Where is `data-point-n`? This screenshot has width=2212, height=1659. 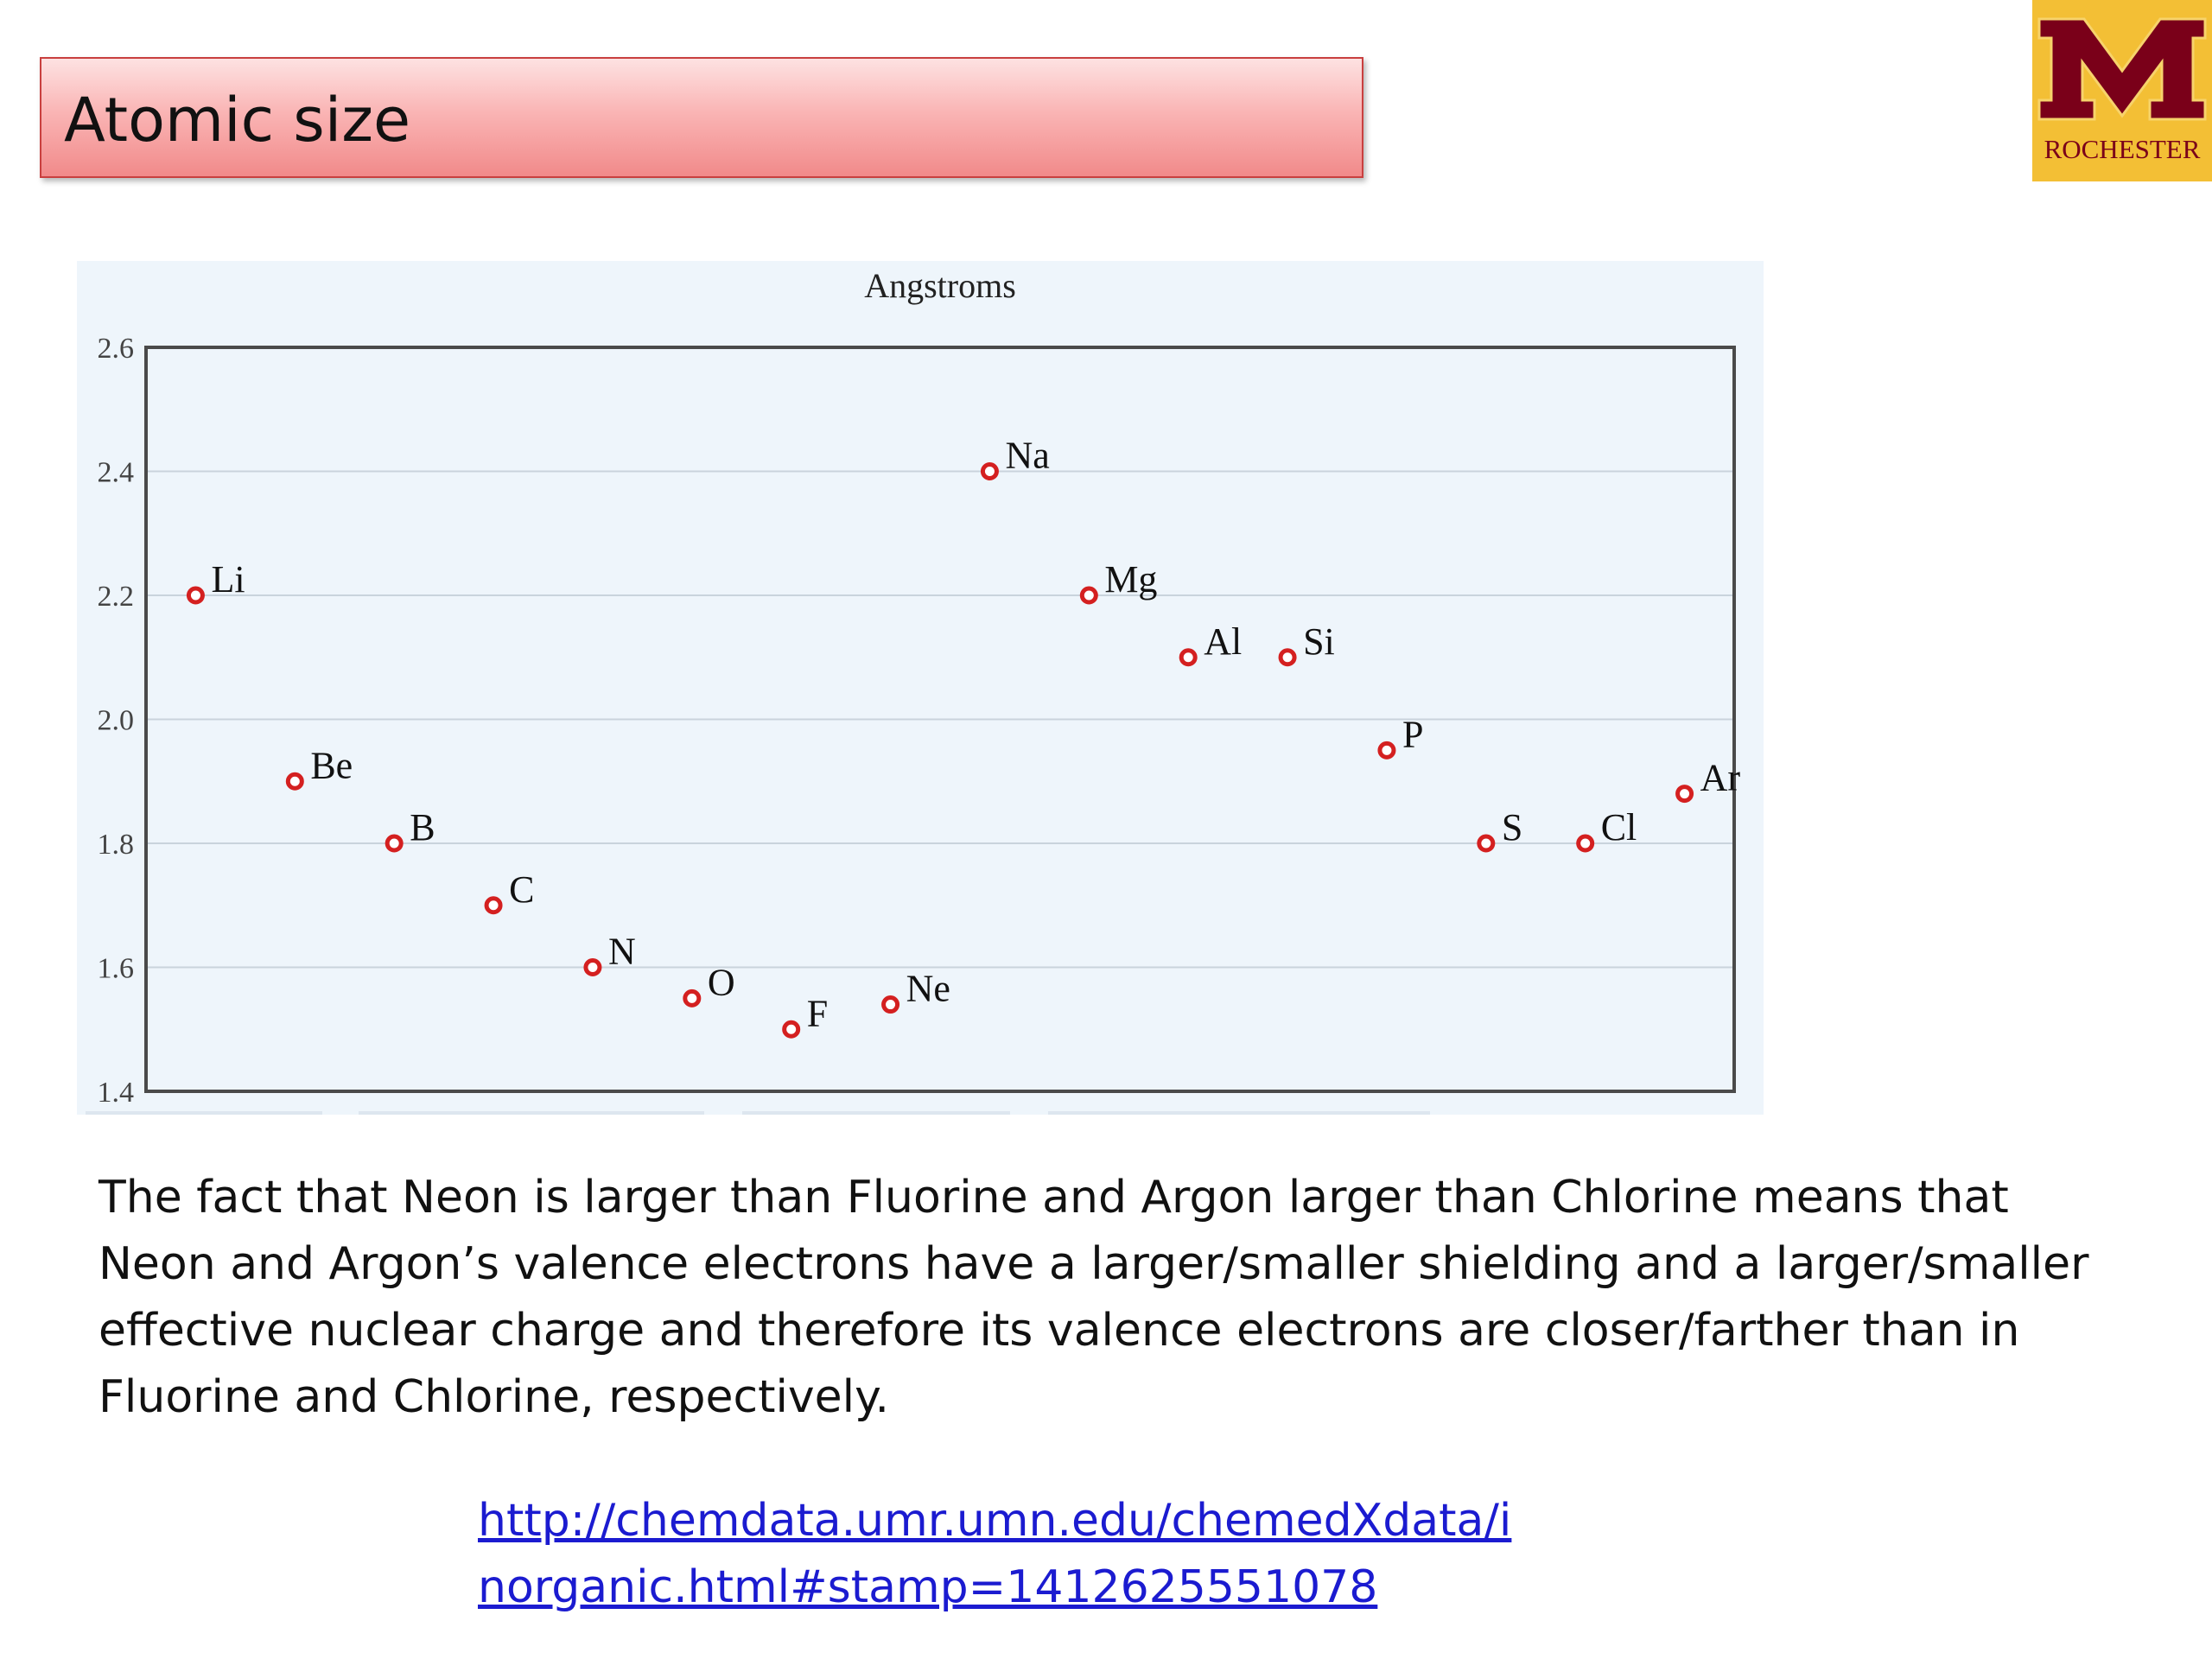 data-point-n is located at coordinates (592, 967).